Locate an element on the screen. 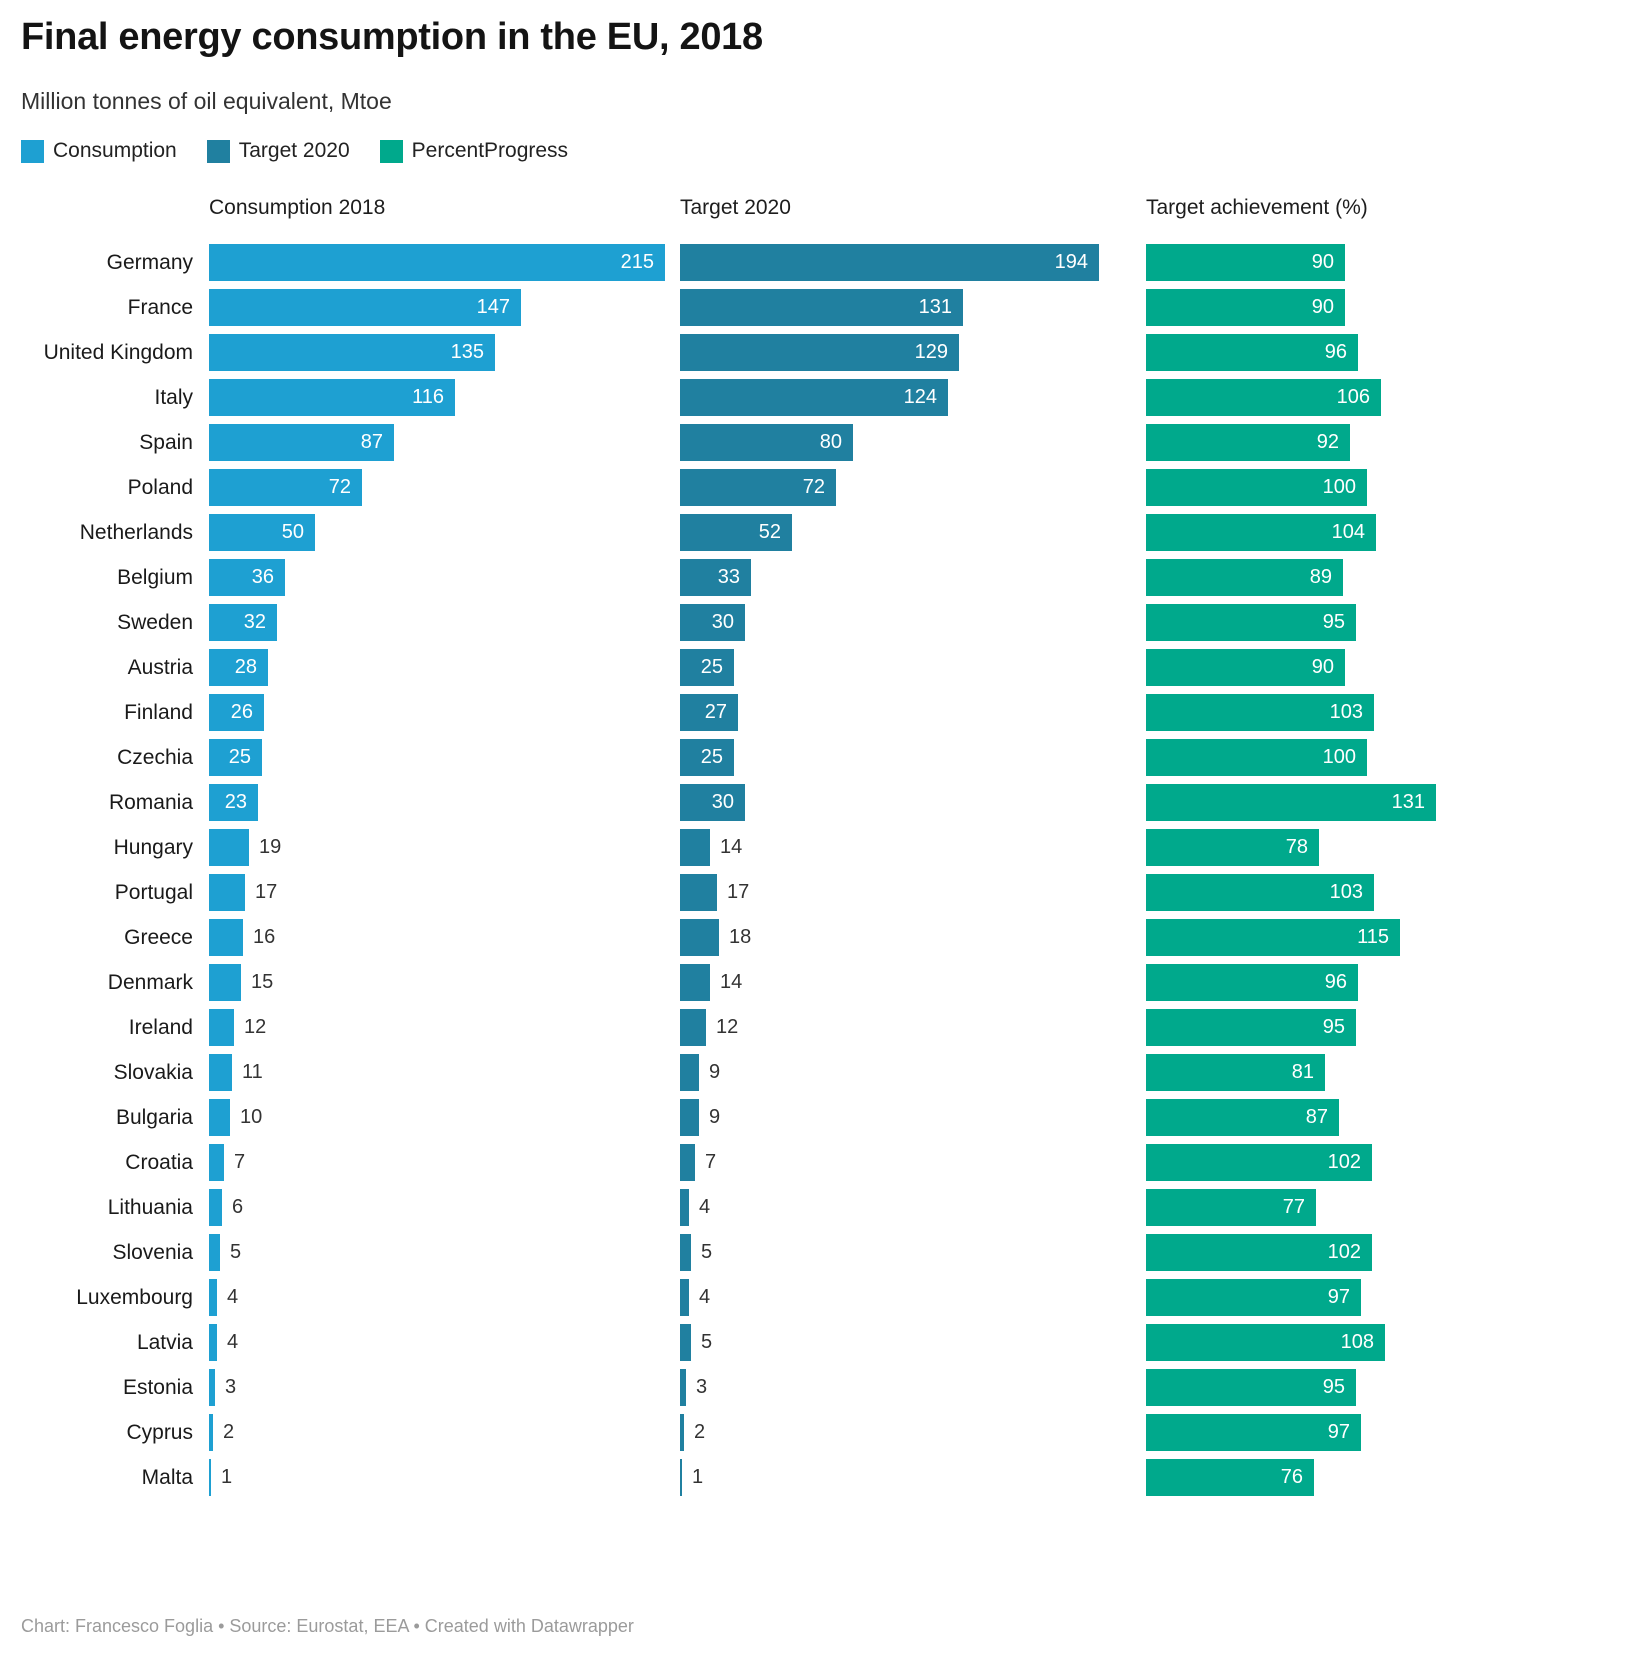  bar-value-label: 26 is located at coordinates (241, 712).